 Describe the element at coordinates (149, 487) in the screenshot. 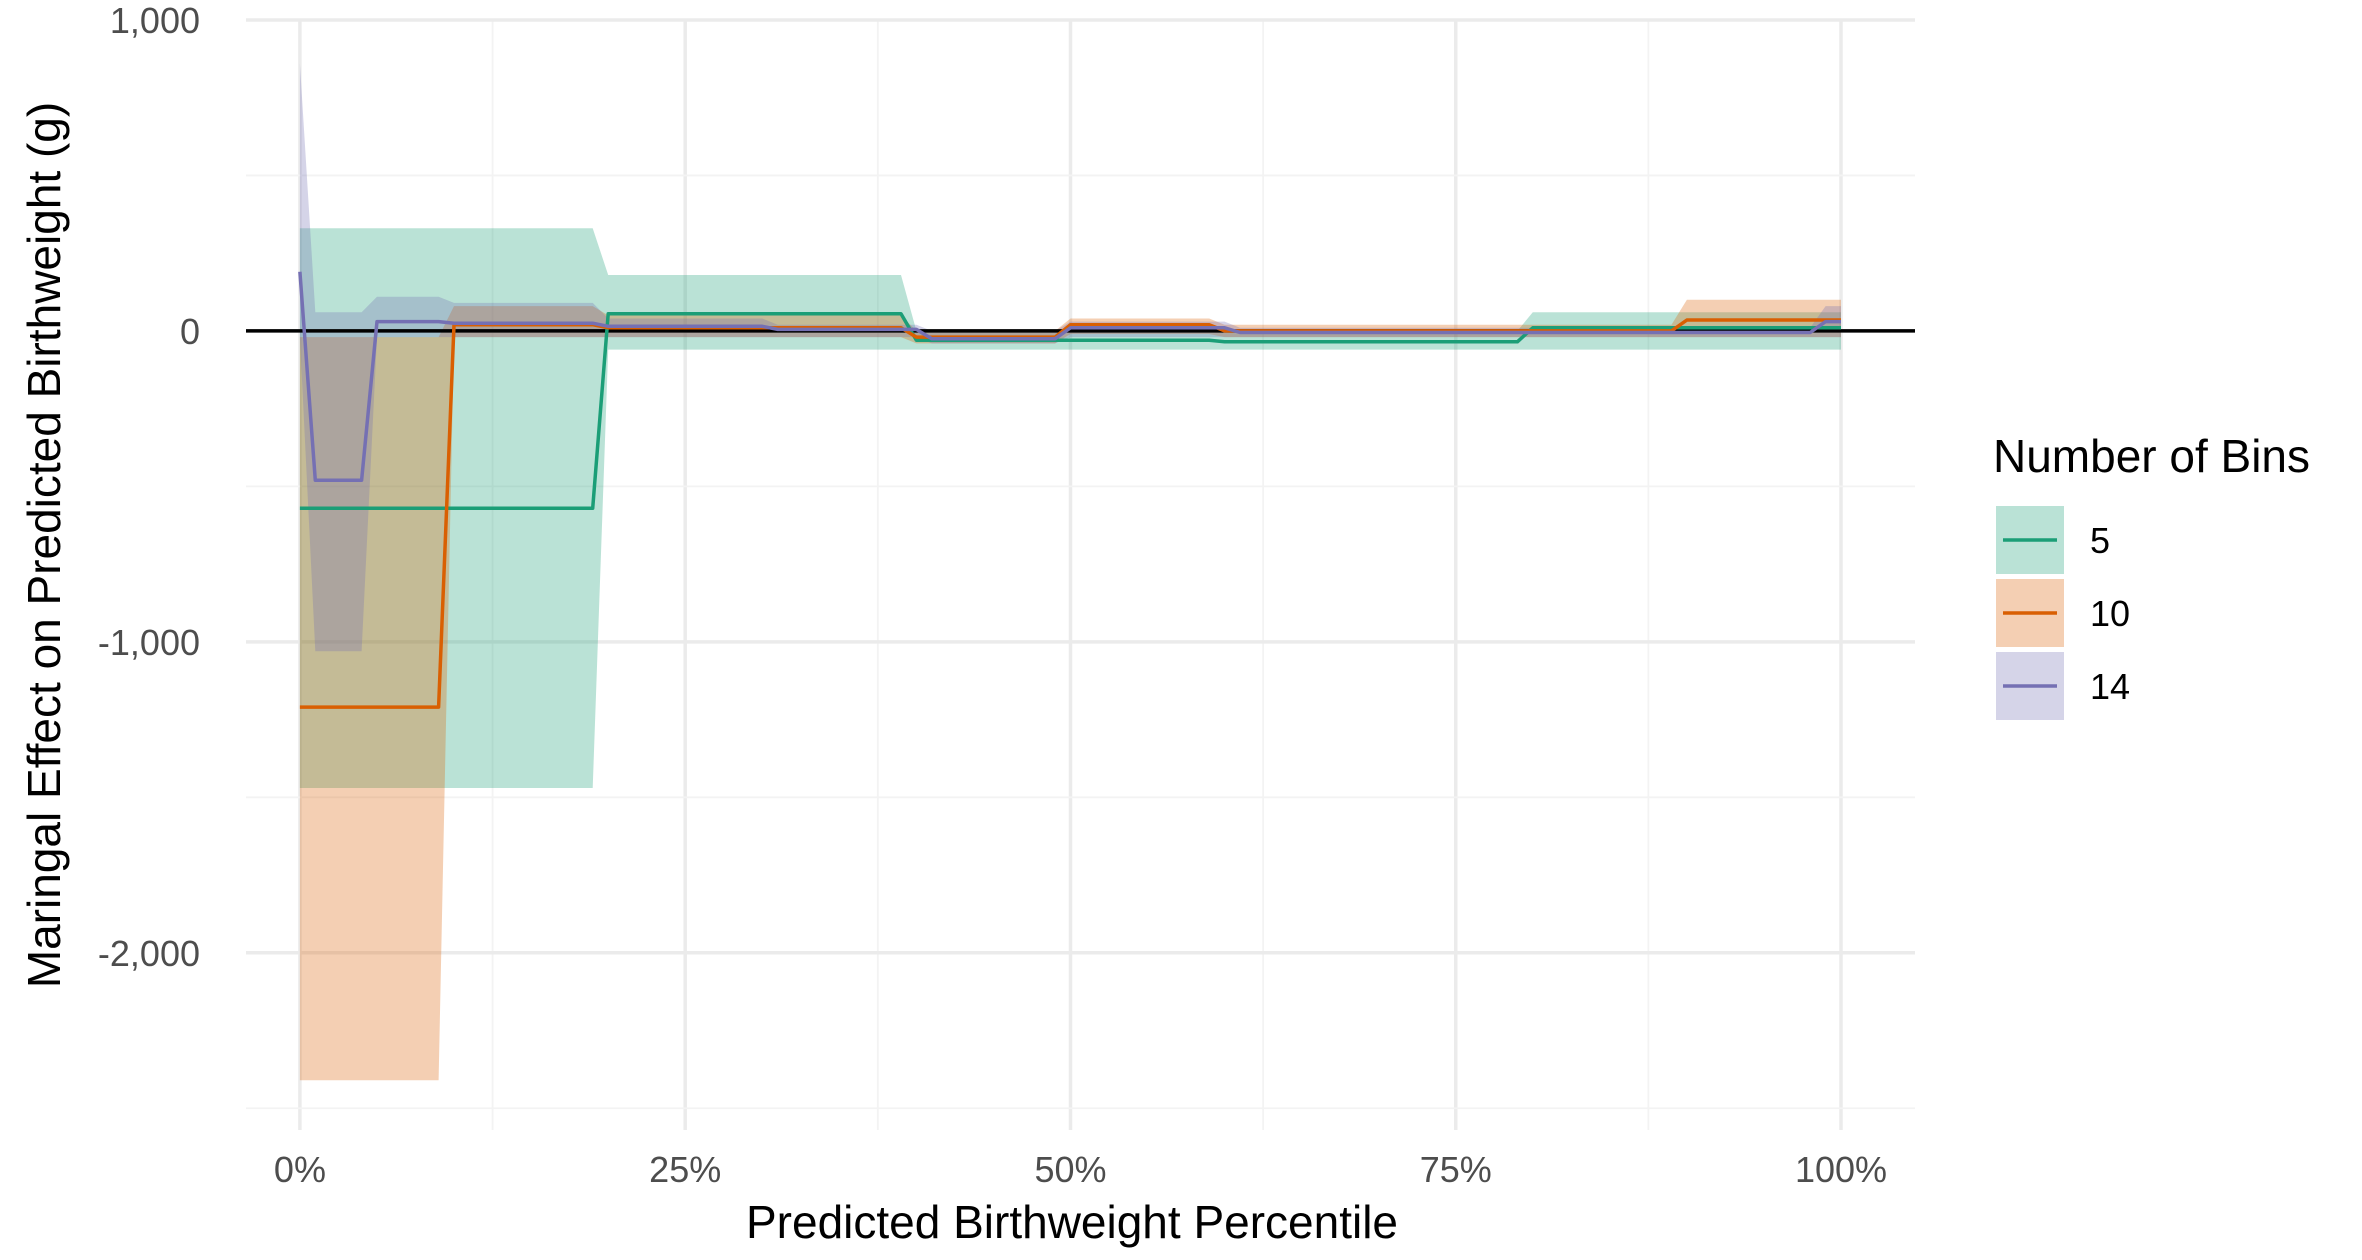

I see `y-axis-tick-labels: 1,000 0 -1,000 -2,000` at that location.